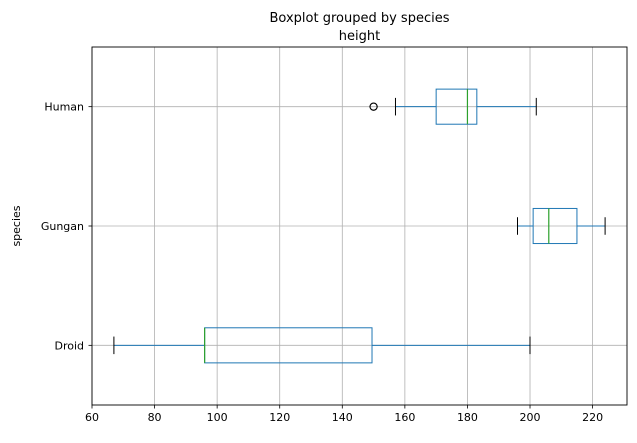  What do you see at coordinates (62, 226) in the screenshot?
I see `y-tick-label-gungan: Gungan` at bounding box center [62, 226].